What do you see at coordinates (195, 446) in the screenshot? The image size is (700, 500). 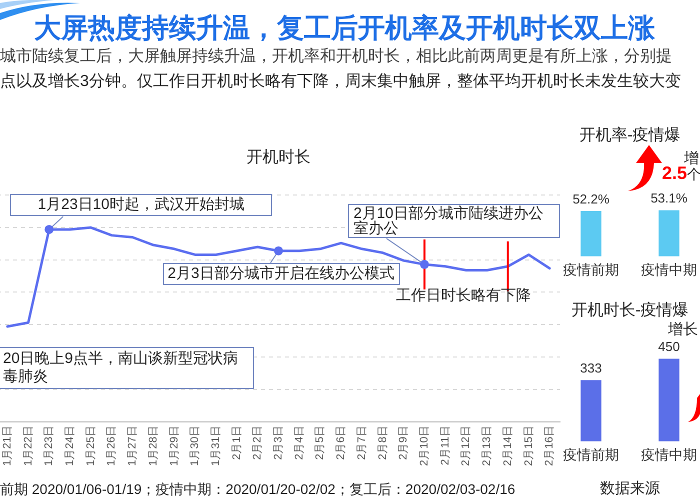 I see `x-tick-label: 1月30日` at bounding box center [195, 446].